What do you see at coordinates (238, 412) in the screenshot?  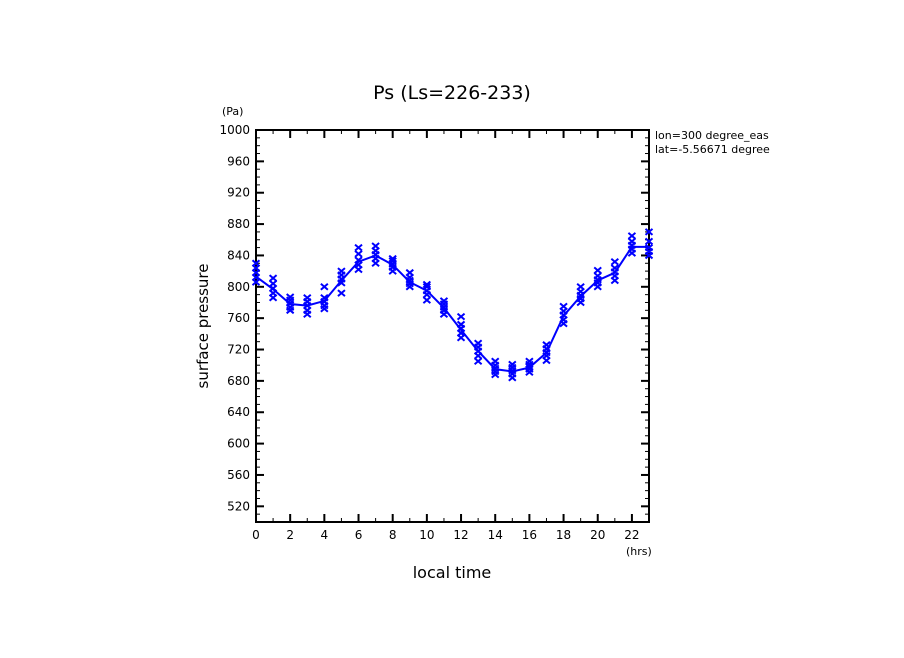 I see `y-tick-label: 640` at bounding box center [238, 412].